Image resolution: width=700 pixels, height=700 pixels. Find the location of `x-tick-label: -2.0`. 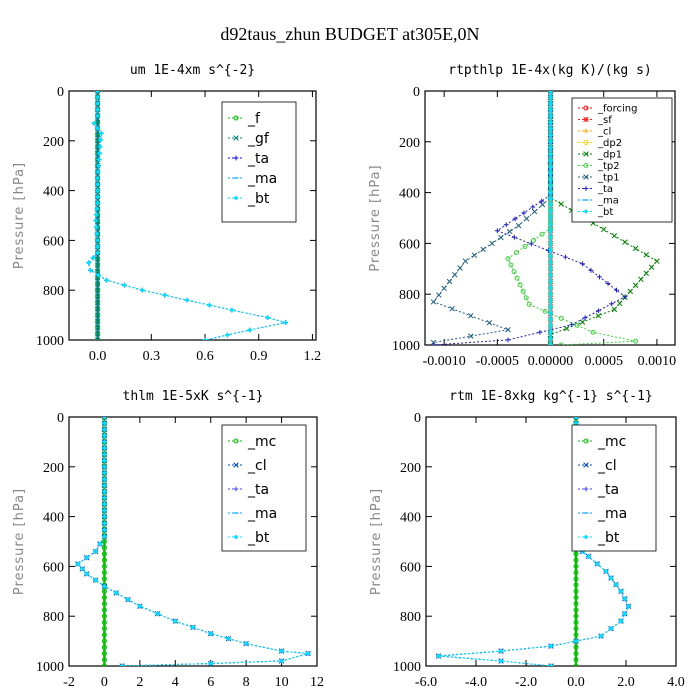

x-tick-label: -2.0 is located at coordinates (526, 682).